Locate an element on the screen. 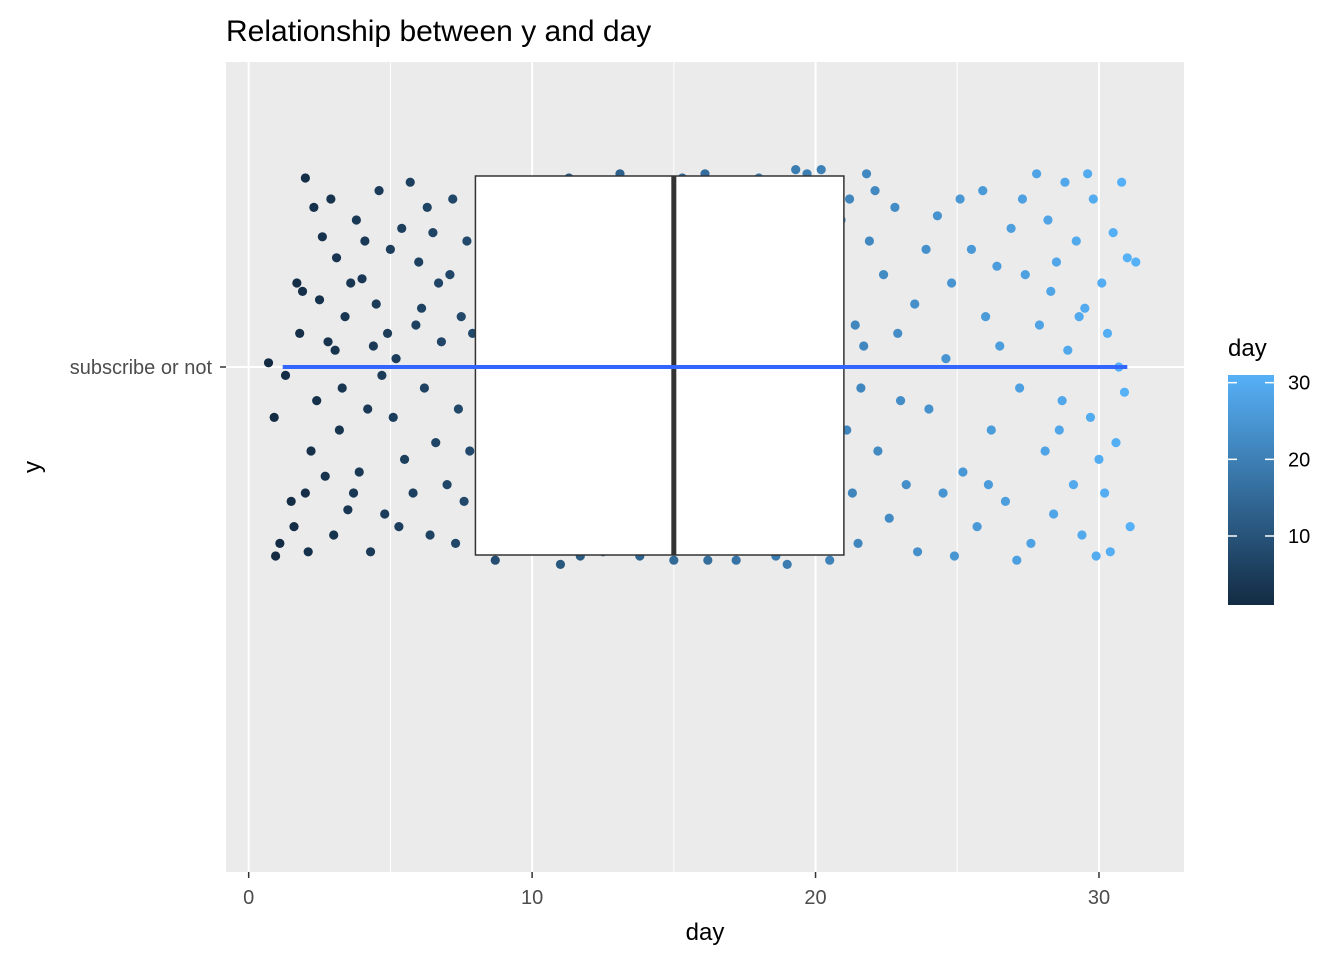 The width and height of the screenshot is (1344, 960). legend-title: day is located at coordinates (1247, 348).